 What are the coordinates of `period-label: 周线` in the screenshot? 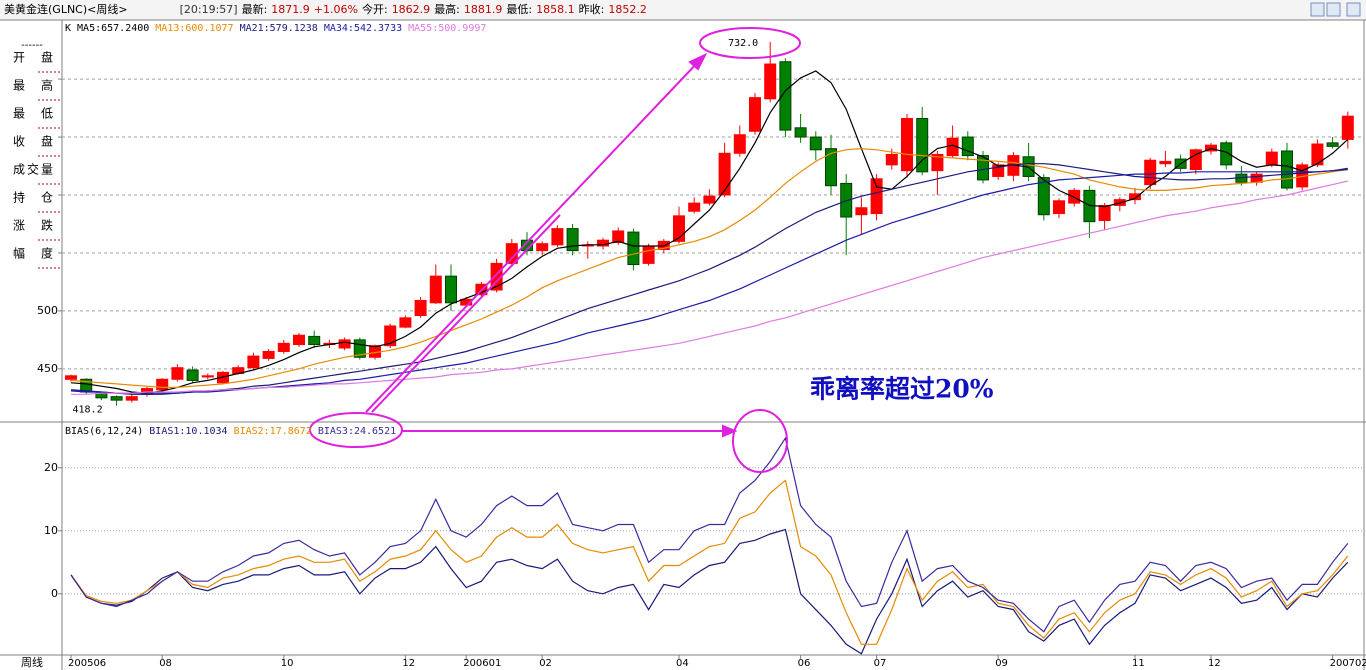 It's located at (32, 662).